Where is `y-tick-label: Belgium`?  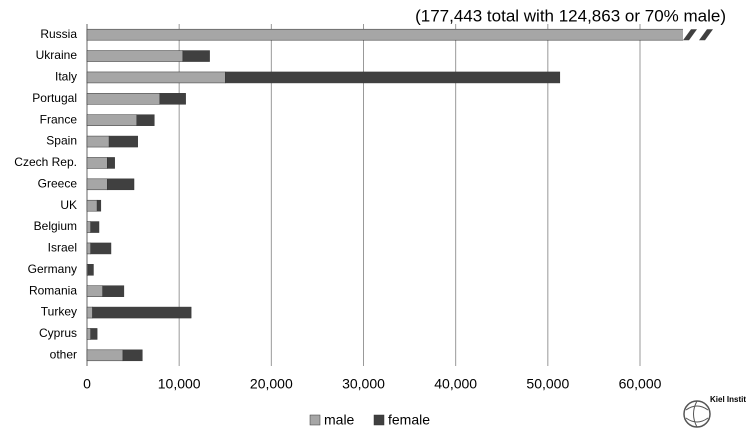 y-tick-label: Belgium is located at coordinates (55, 226).